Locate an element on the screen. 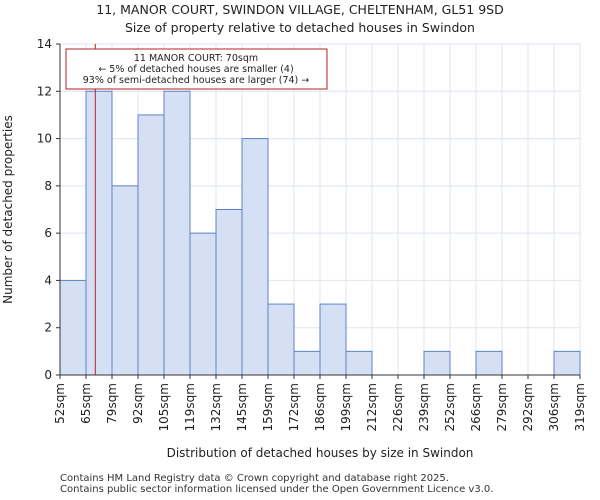 The image size is (600, 500). x-tick-label: 279sqm is located at coordinates (502, 407).